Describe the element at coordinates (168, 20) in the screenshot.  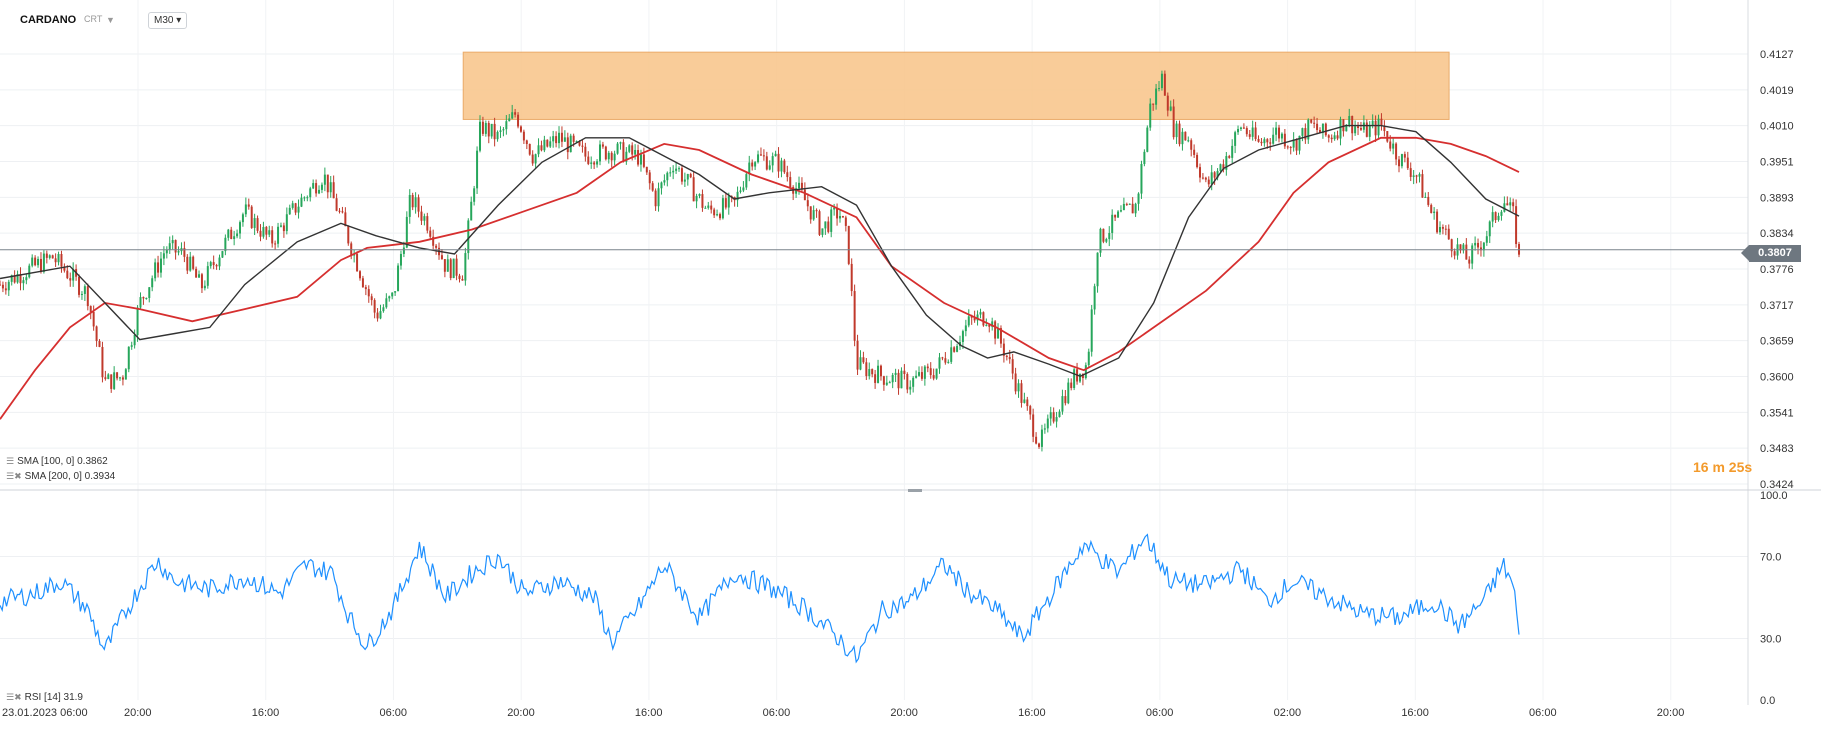
I see `timeframe-selector: M30 ▾` at that location.